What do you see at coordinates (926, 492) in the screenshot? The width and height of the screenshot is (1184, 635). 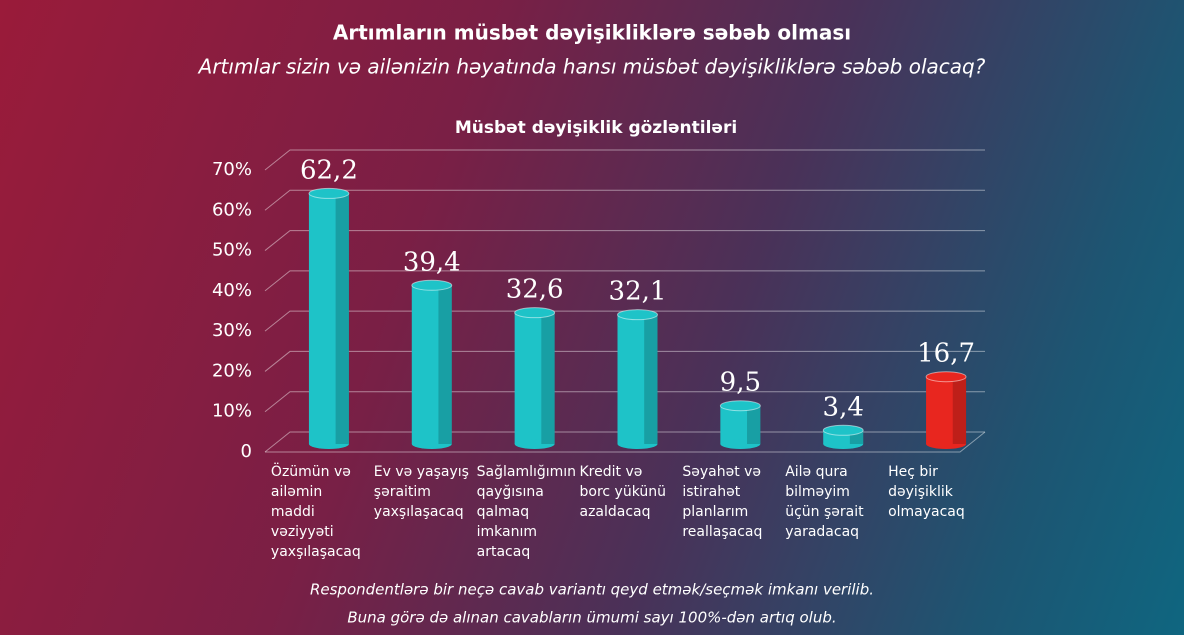 I see `x-tick-label: Heç bir dəyişiklik olmayacaq` at bounding box center [926, 492].